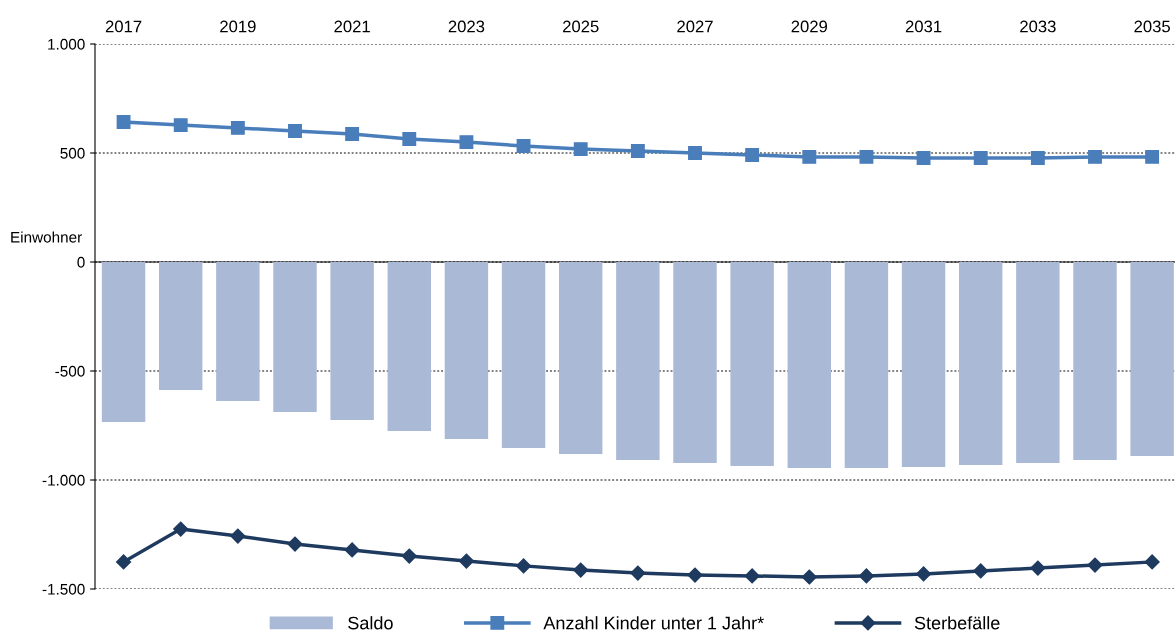 This screenshot has height=640, width=1176. What do you see at coordinates (238, 26) in the screenshot?
I see `x-tick-label: 2019` at bounding box center [238, 26].